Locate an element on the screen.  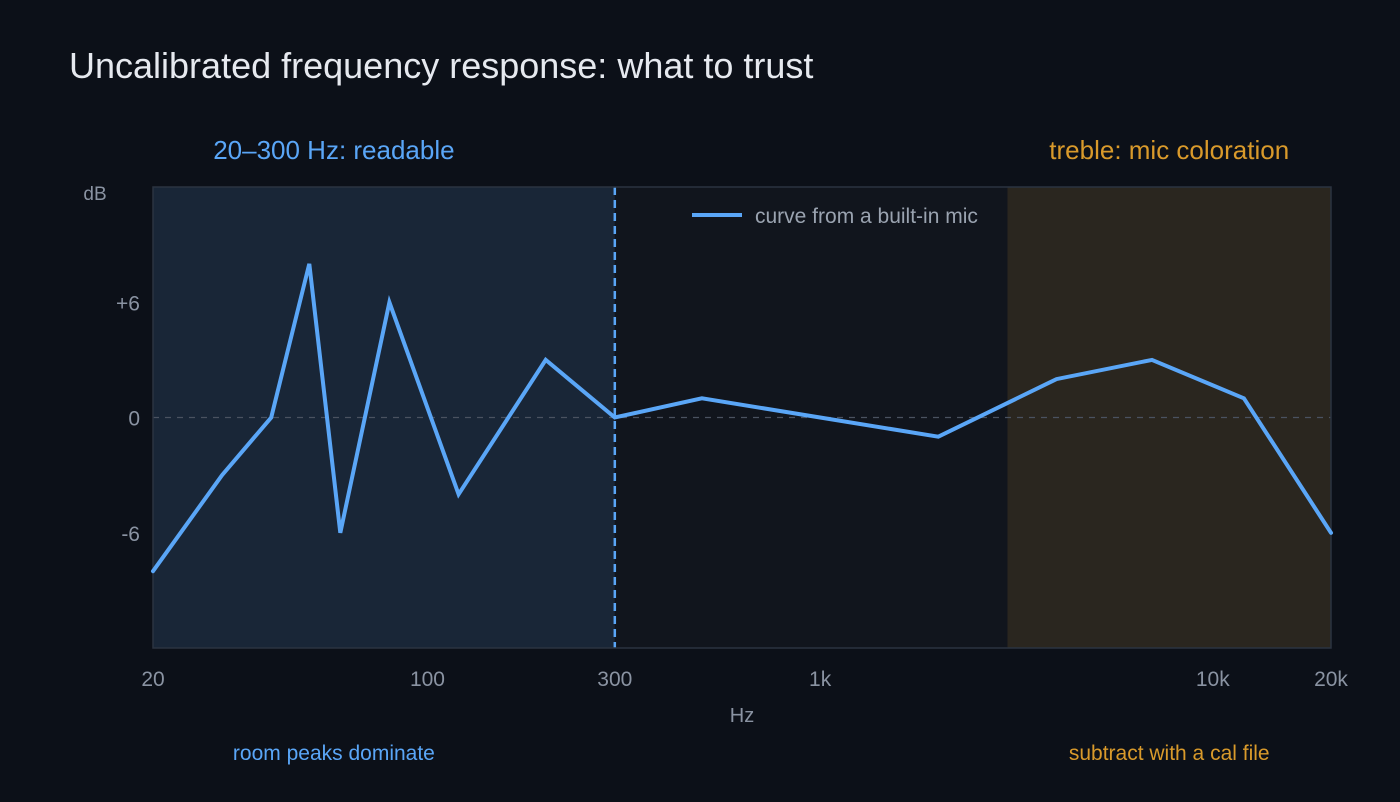
x-tick-label: 20k is located at coordinates (1331, 679).